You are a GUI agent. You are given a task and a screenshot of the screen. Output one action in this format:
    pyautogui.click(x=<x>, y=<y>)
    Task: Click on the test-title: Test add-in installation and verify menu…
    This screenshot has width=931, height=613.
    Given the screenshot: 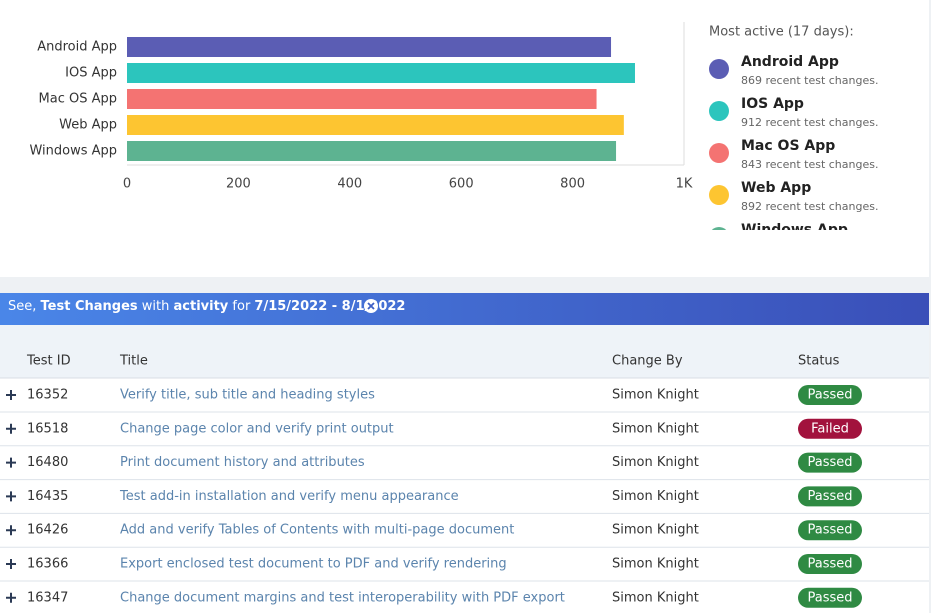 What is the action you would take?
    pyautogui.click(x=289, y=496)
    